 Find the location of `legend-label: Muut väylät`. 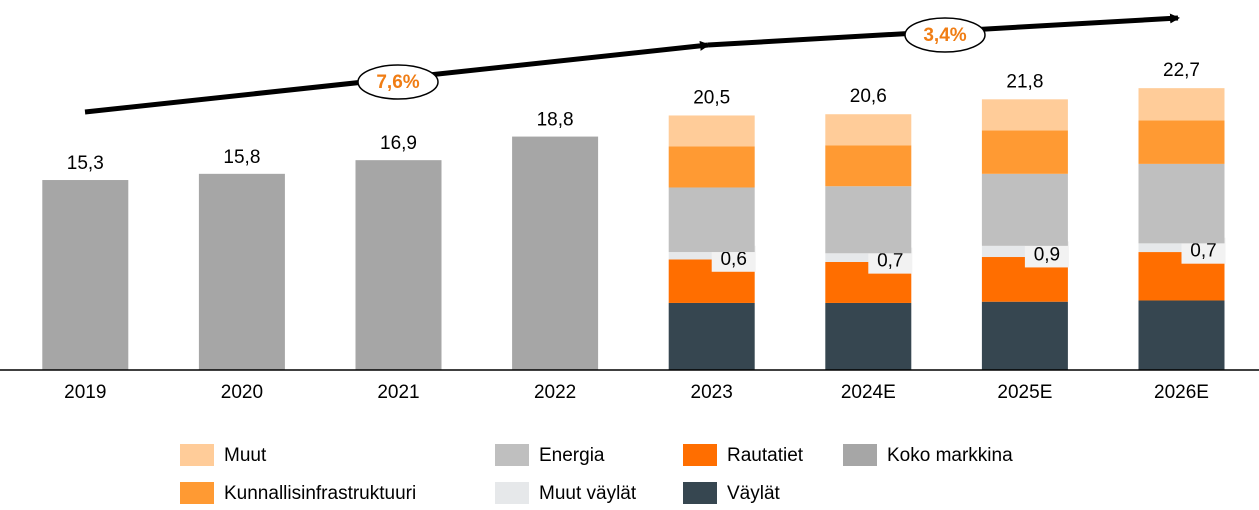

legend-label: Muut väylät is located at coordinates (588, 493).